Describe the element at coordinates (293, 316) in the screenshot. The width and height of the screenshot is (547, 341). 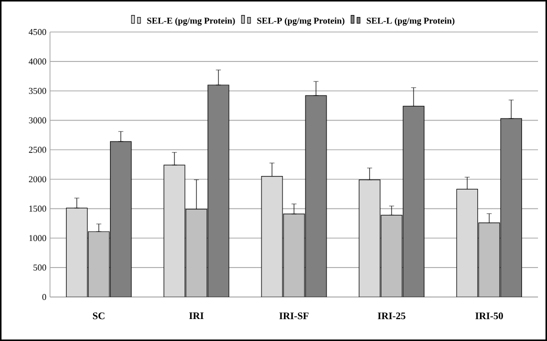
I see `x-tick-label: IRI-SF` at that location.